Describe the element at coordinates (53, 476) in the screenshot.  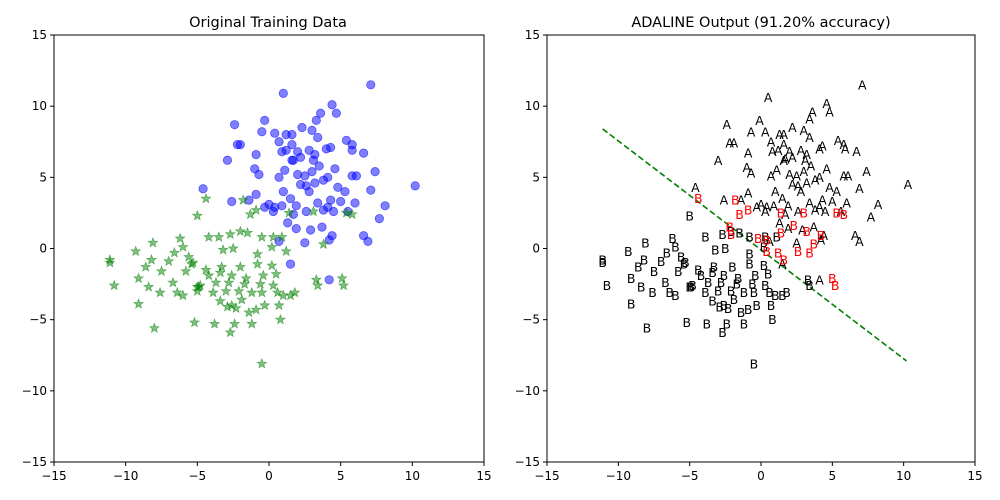
I see `x-tick-label: −15` at that location.